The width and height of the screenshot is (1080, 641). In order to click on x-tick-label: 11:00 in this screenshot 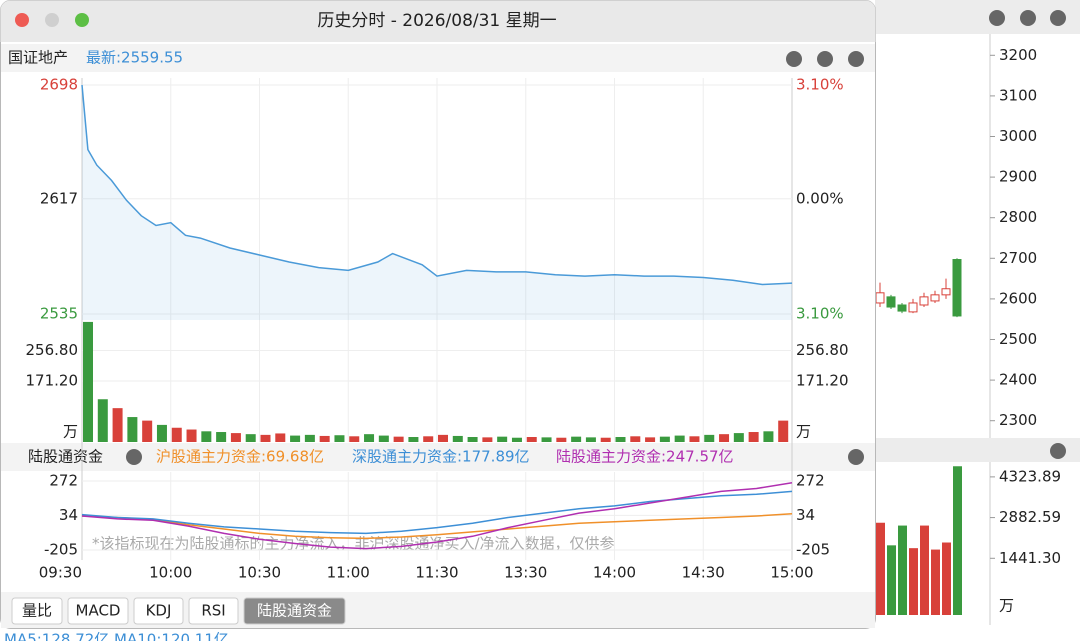, I will do `click(348, 573)`.